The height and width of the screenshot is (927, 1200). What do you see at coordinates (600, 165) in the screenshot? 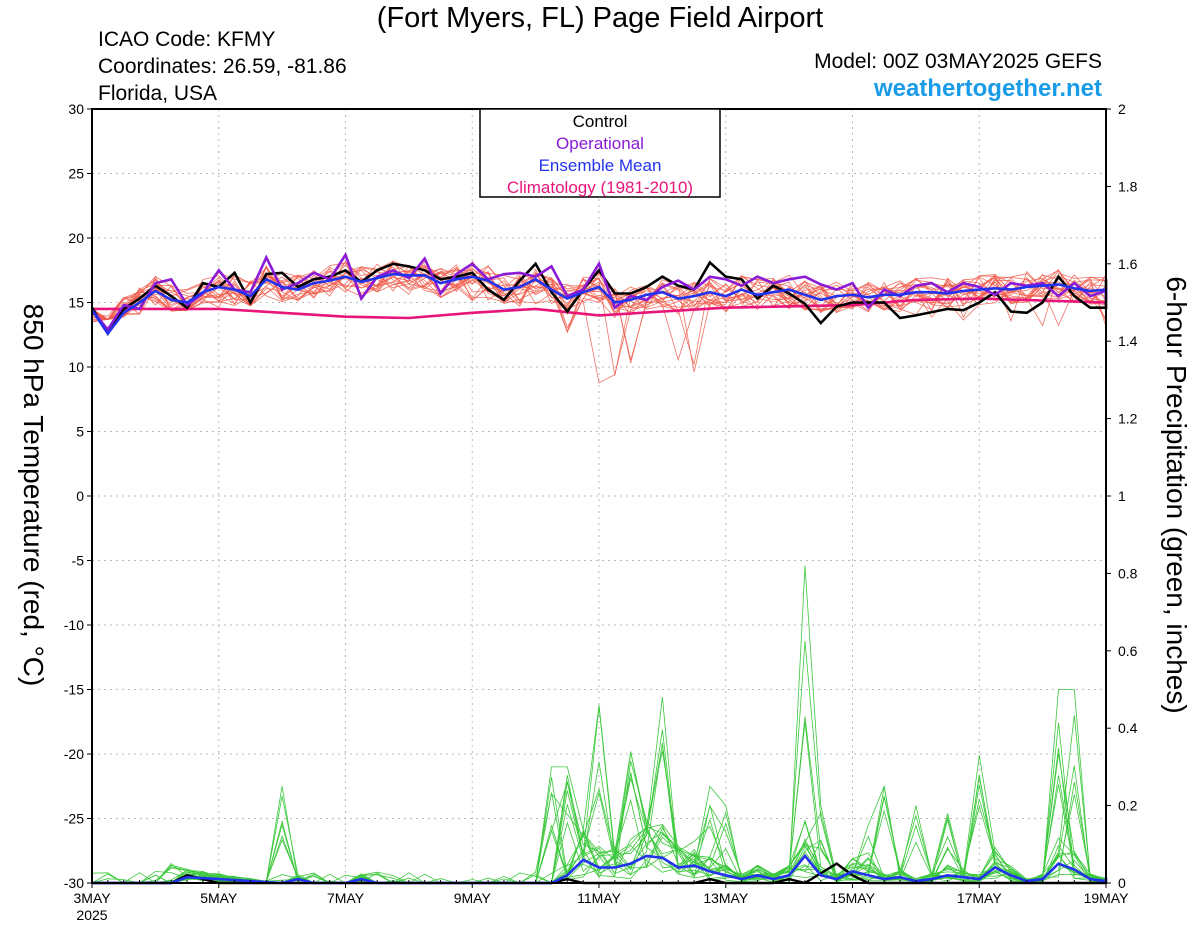
I see `legend-entry: Ensemble Mean` at bounding box center [600, 165].